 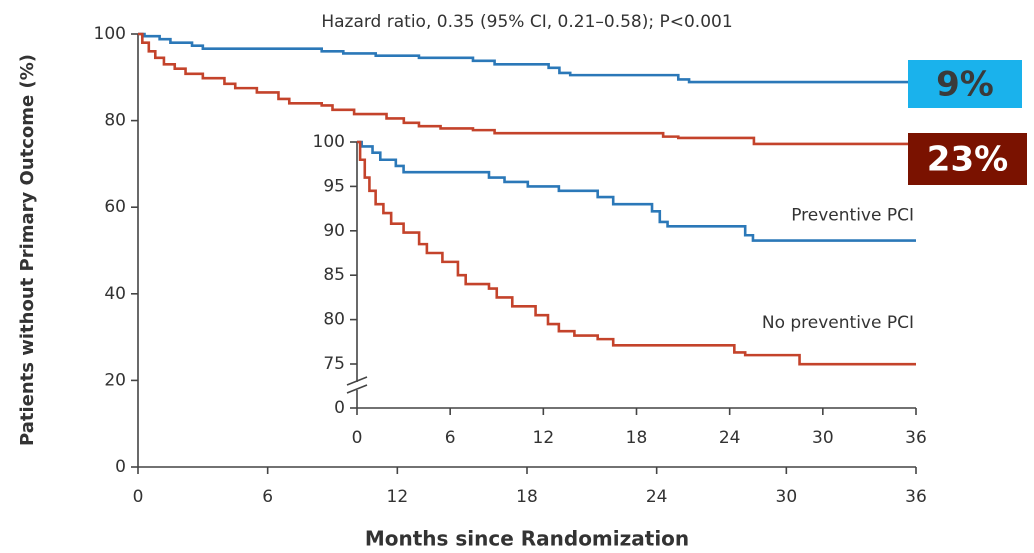 I want to click on y-tick-label: 95, so click(x=334, y=186).